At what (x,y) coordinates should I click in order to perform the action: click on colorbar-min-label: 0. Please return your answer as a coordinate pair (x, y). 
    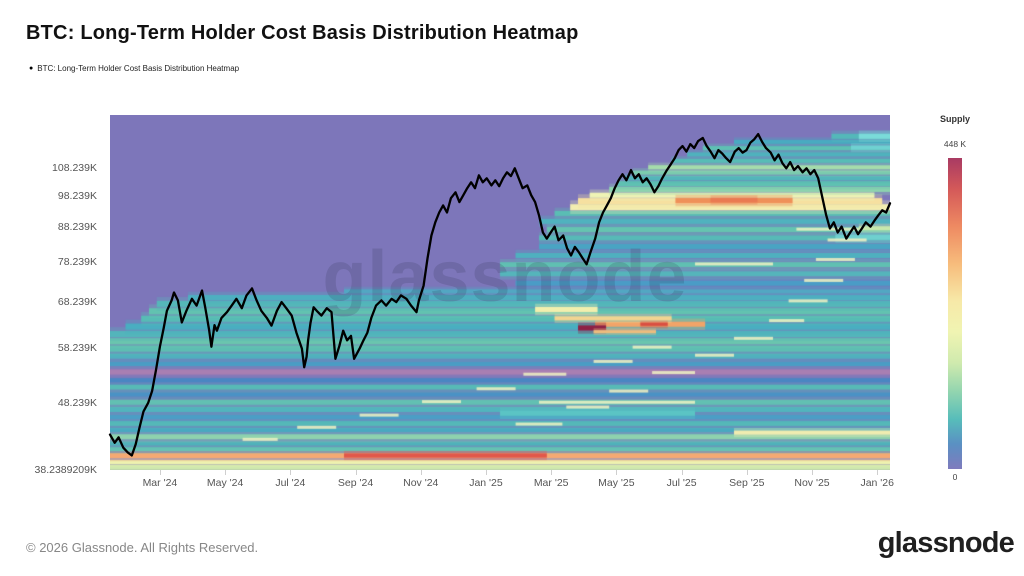
    Looking at the image, I should click on (955, 477).